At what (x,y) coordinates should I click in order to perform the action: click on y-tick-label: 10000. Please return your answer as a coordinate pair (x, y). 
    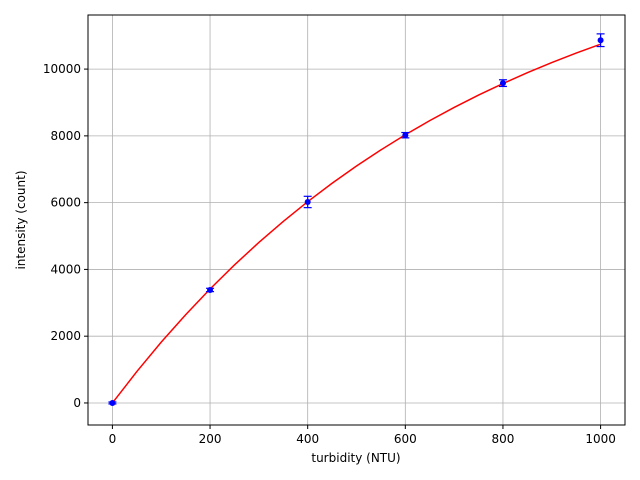
    Looking at the image, I should click on (62, 69).